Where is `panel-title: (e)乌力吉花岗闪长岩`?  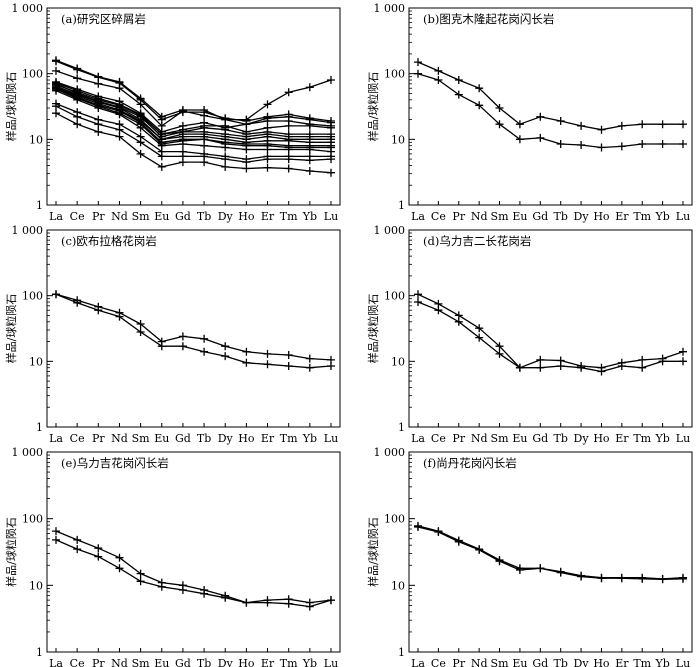
panel-title: (e)乌力吉花岗闪长岩 is located at coordinates (115, 463).